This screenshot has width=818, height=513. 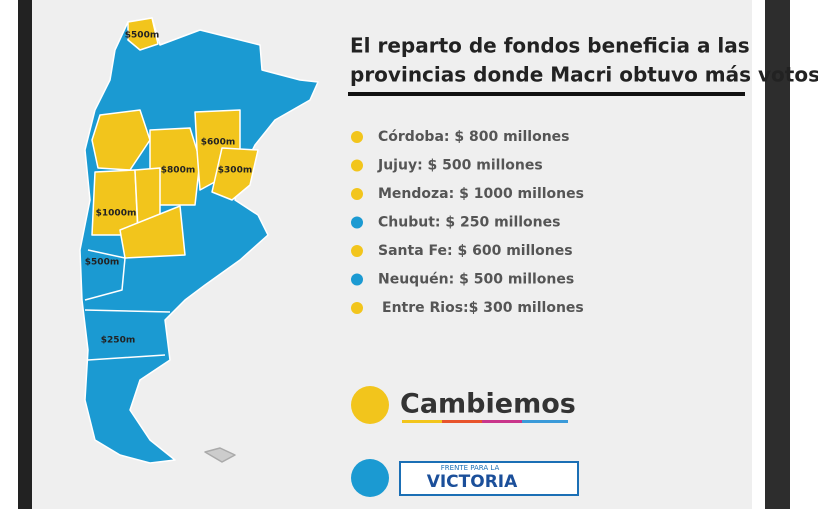 I want to click on map-label: $1000m, so click(x=116, y=214).